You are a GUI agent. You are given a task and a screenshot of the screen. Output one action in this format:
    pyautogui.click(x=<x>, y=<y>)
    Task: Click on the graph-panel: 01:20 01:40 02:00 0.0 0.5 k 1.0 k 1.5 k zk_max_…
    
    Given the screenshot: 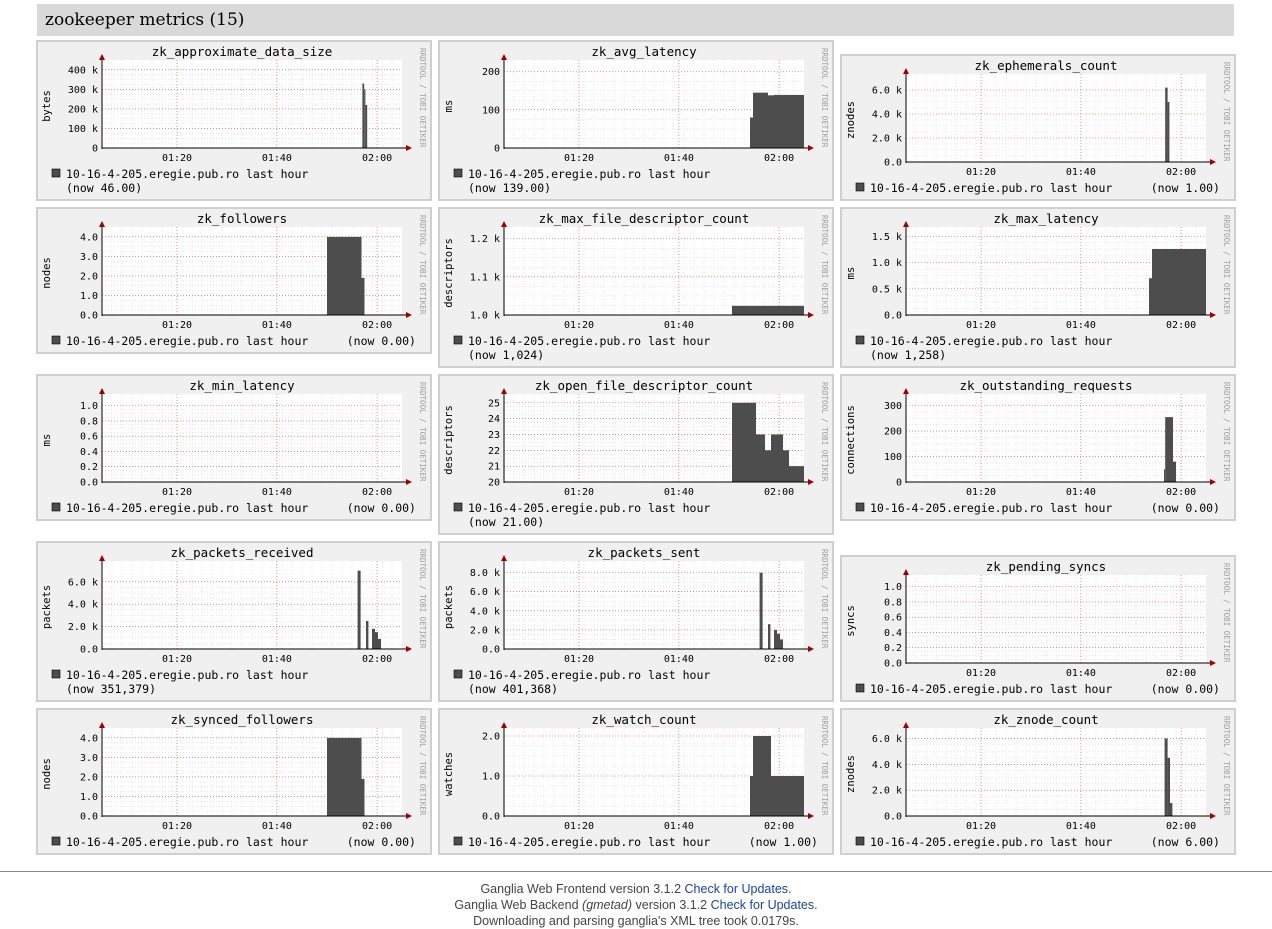 What is the action you would take?
    pyautogui.click(x=1038, y=287)
    